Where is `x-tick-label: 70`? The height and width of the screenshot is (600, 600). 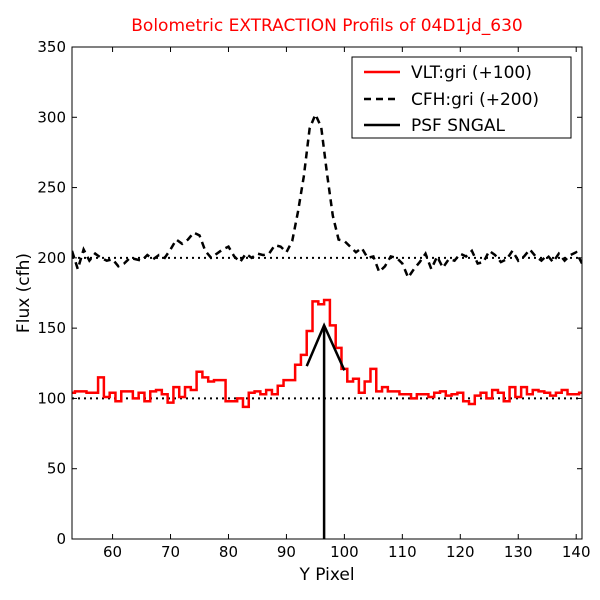
x-tick-label: 70 is located at coordinates (170, 552).